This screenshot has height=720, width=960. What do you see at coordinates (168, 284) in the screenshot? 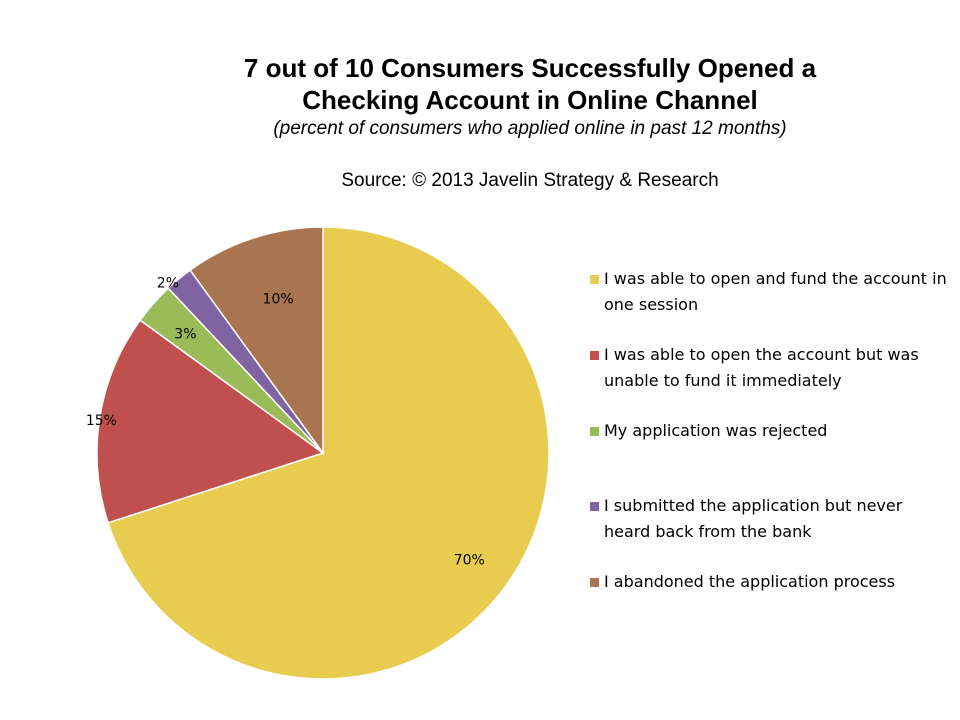
I see `slice-label-never-heard-back: 2%` at bounding box center [168, 284].